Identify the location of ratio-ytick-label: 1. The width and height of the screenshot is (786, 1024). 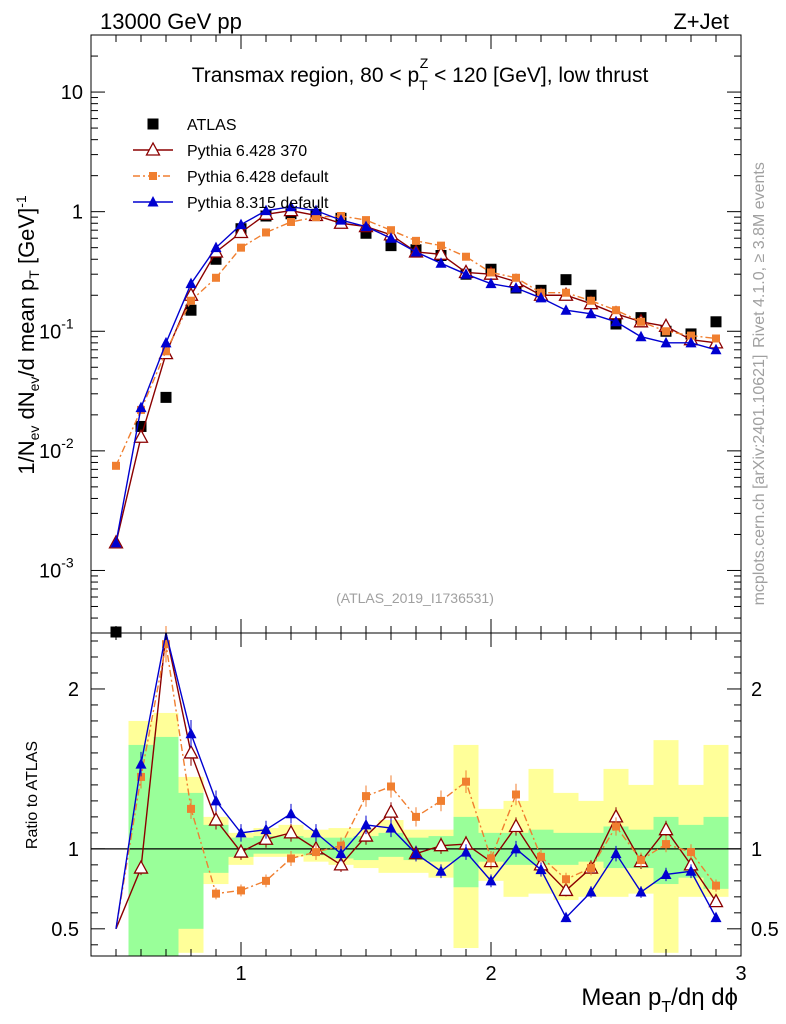
(73, 850).